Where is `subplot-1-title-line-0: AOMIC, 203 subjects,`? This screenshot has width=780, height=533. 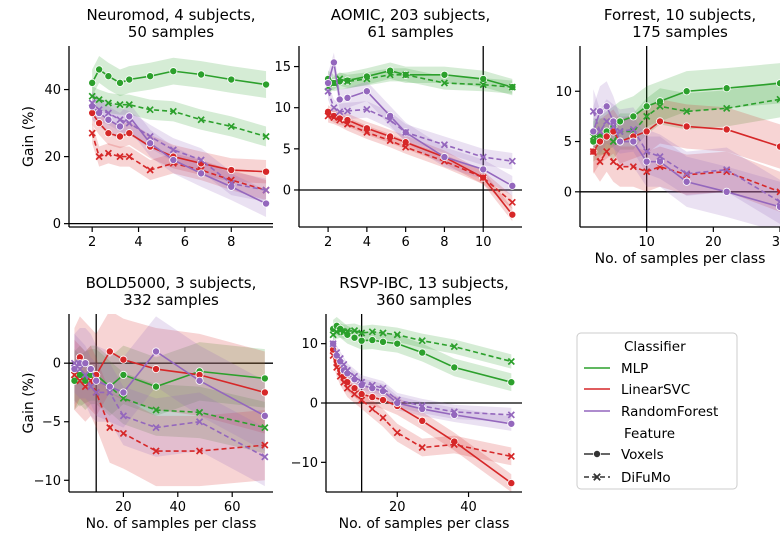 subplot-1-title-line-0: AOMIC, 203 subjects, is located at coordinates (411, 15).